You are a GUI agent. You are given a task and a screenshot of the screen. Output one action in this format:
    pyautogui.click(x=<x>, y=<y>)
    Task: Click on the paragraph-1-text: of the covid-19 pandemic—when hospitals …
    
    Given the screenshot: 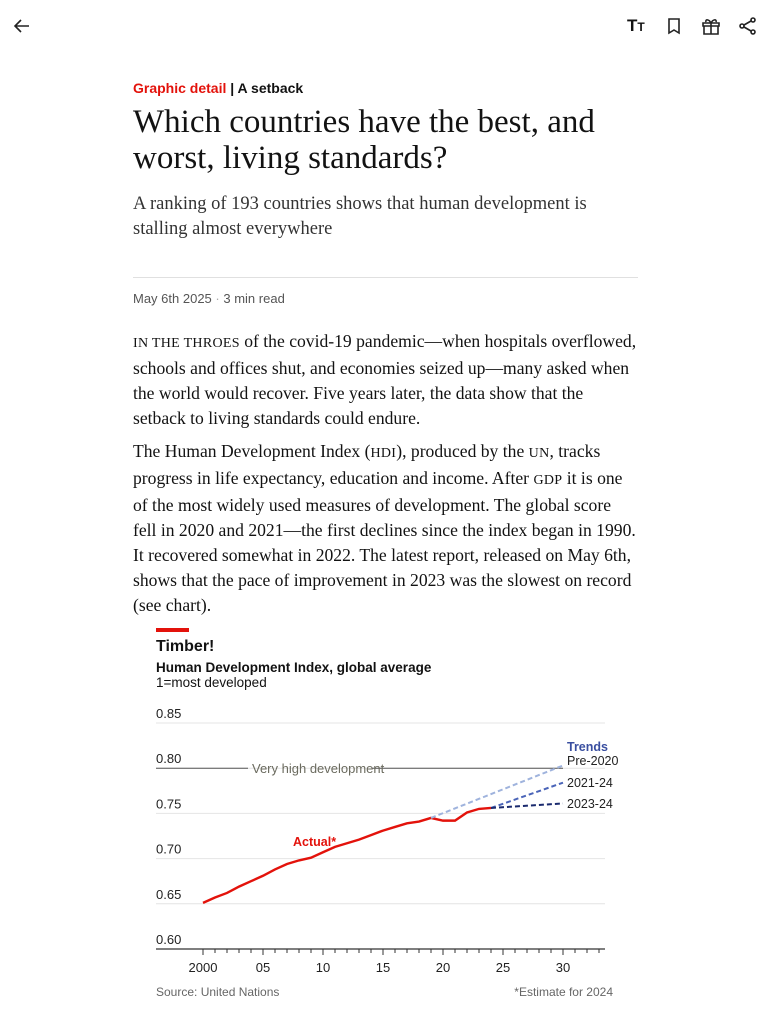 What is the action you would take?
    pyautogui.click(x=385, y=379)
    